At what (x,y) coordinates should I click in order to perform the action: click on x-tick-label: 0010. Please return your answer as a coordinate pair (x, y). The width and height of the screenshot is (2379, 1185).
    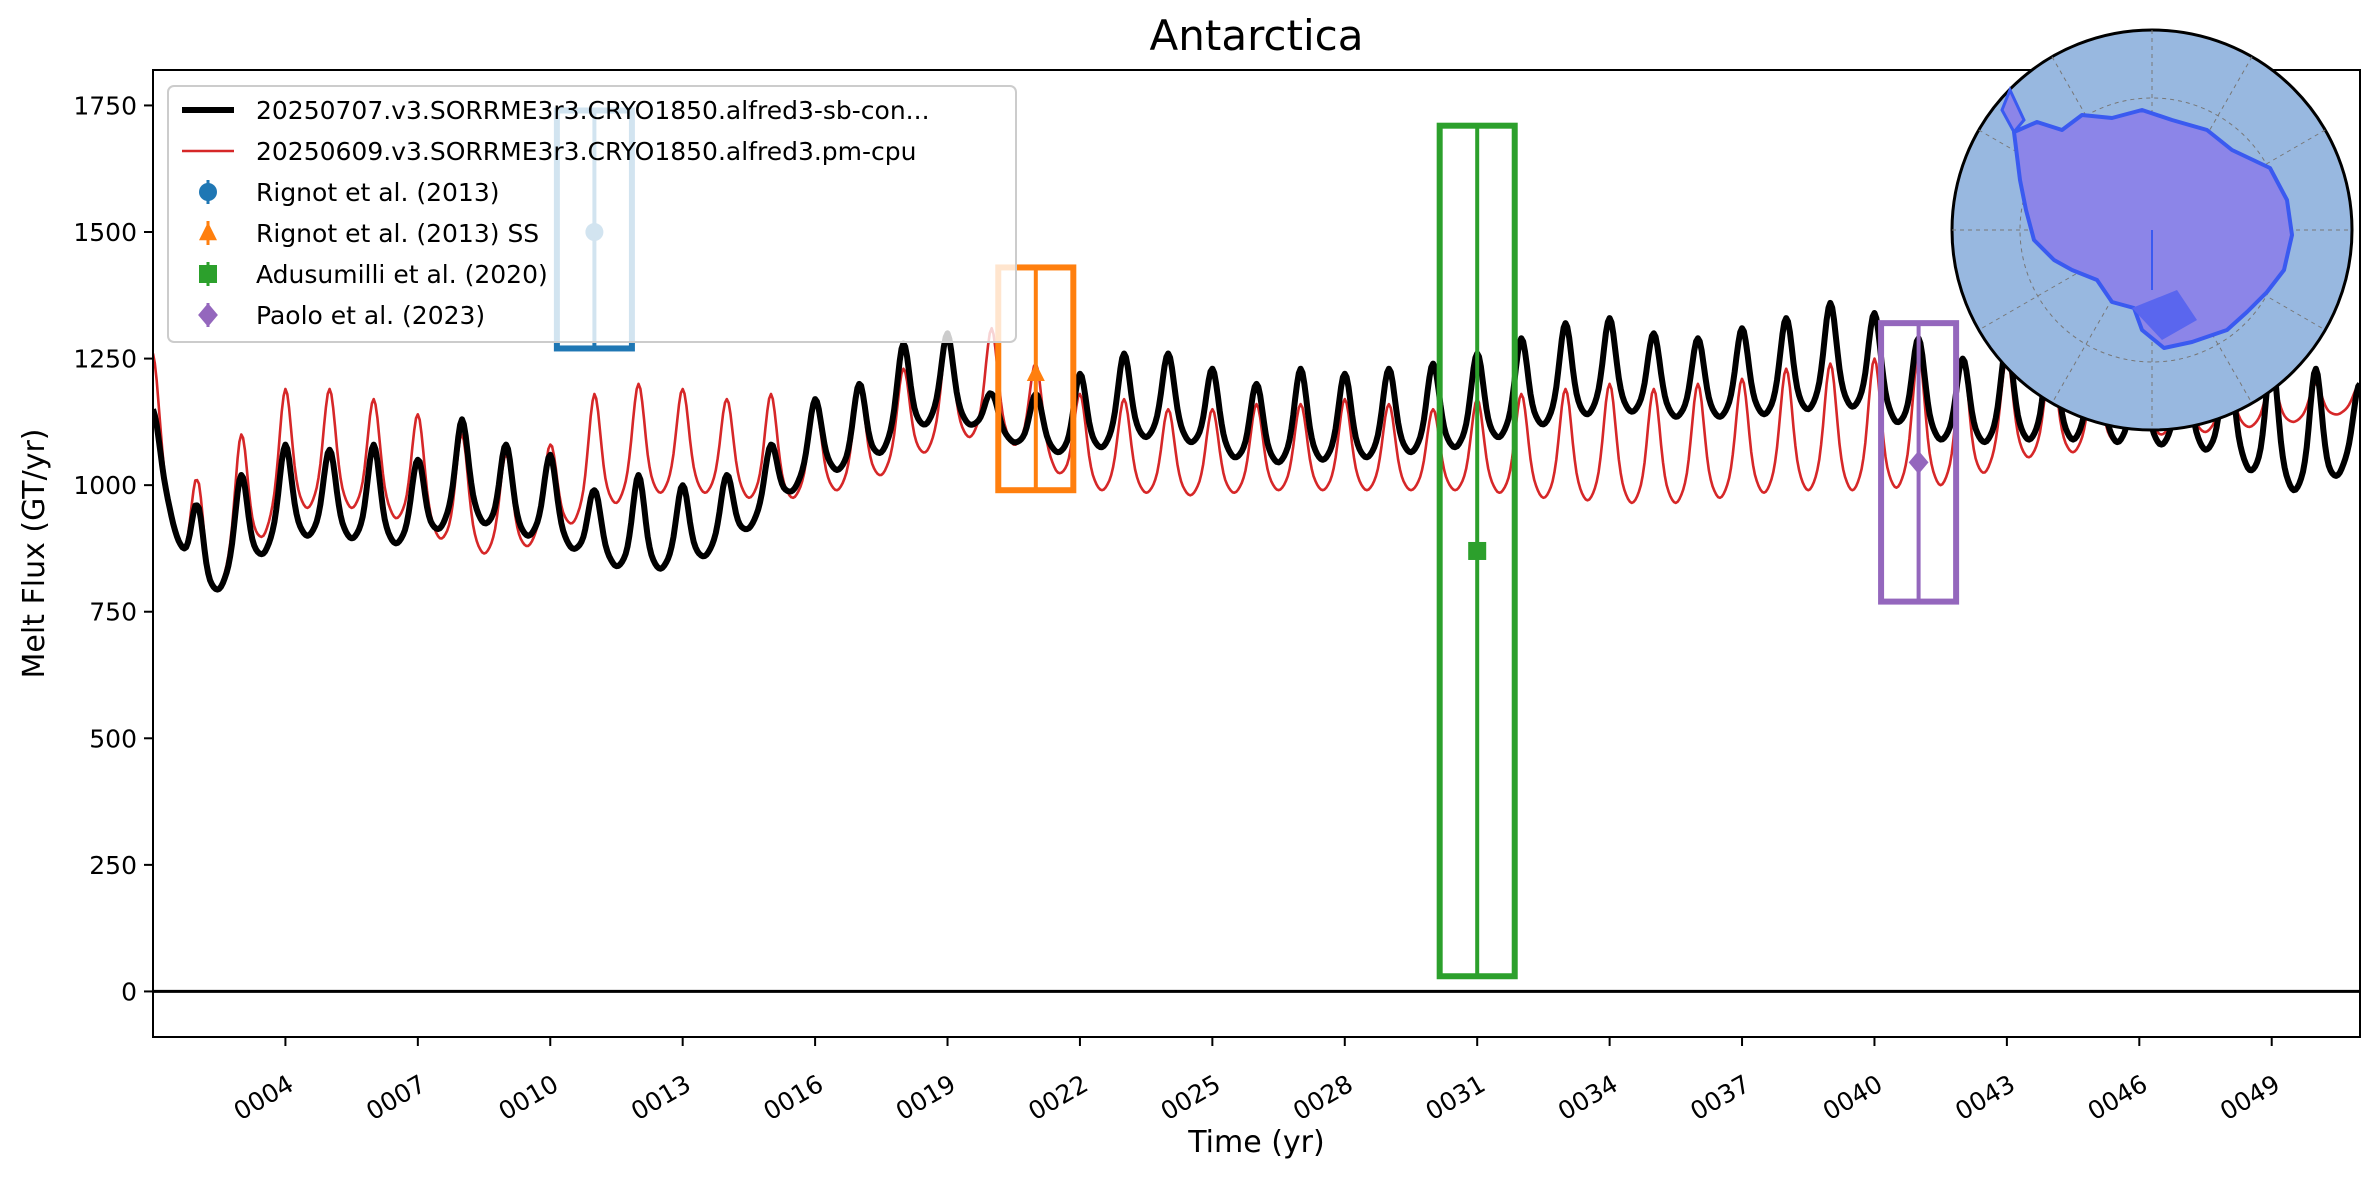
    Looking at the image, I should click on (529, 1097).